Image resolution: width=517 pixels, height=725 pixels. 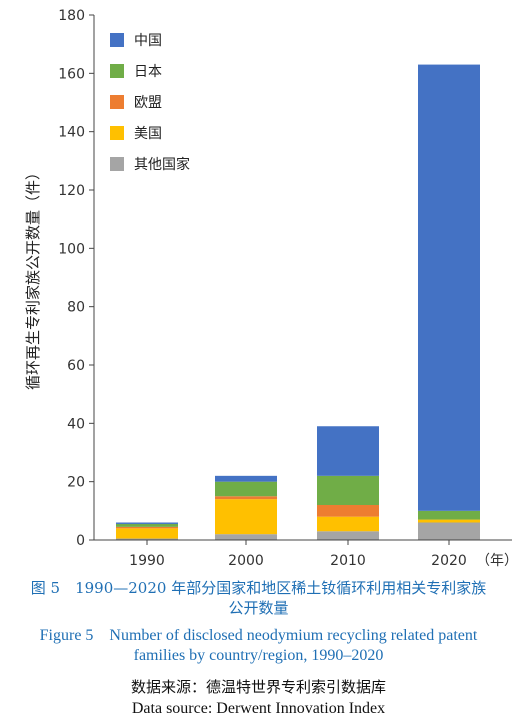 I want to click on x-tick-label: 1990, so click(x=147, y=561).